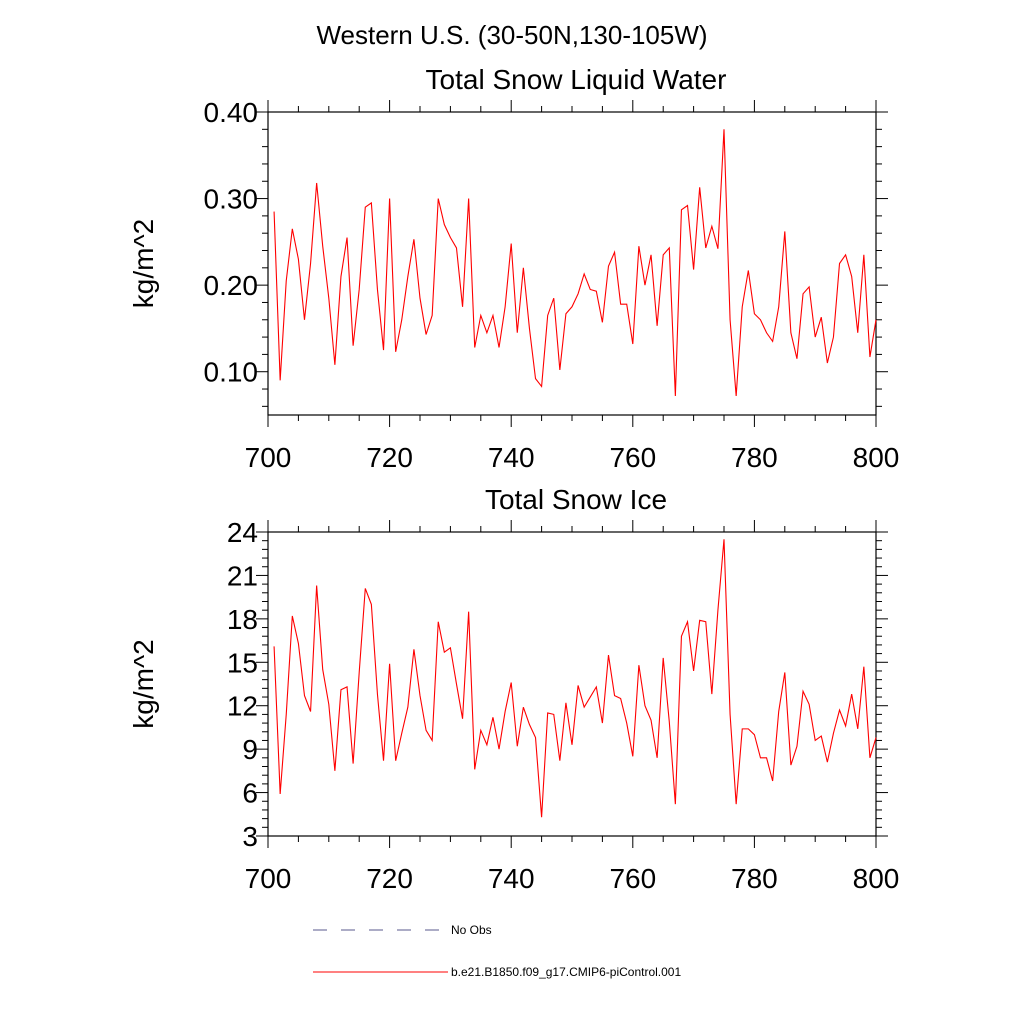 The width and height of the screenshot is (1024, 1029). What do you see at coordinates (231, 199) in the screenshot?
I see `y-tick-label: 0.30` at bounding box center [231, 199].